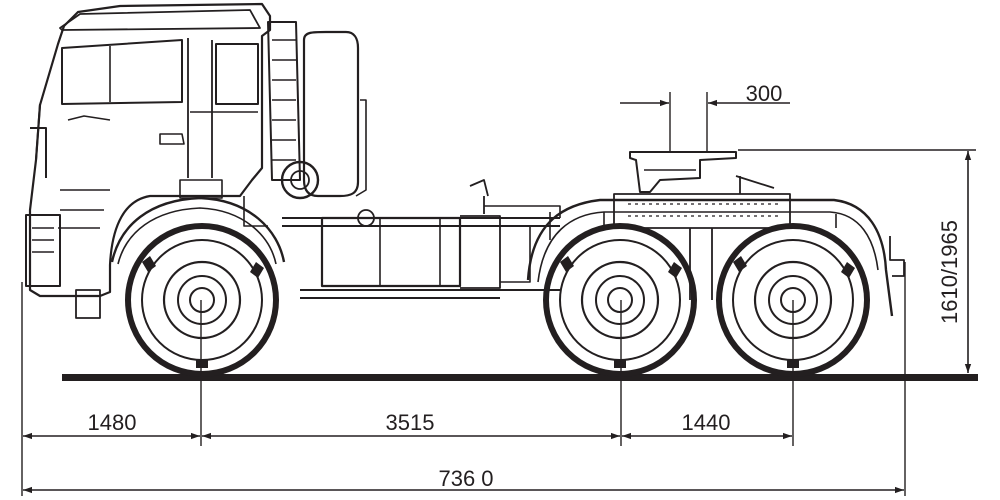 The image size is (1000, 500). I want to click on fuel-tank, so click(391, 252).